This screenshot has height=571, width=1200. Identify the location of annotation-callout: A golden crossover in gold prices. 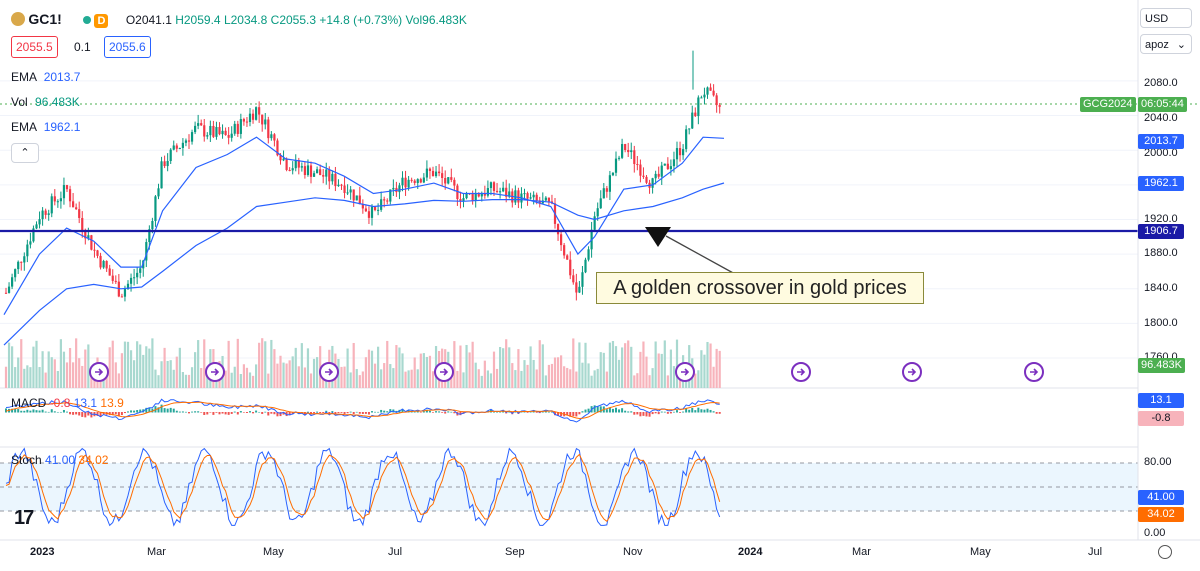
(760, 288).